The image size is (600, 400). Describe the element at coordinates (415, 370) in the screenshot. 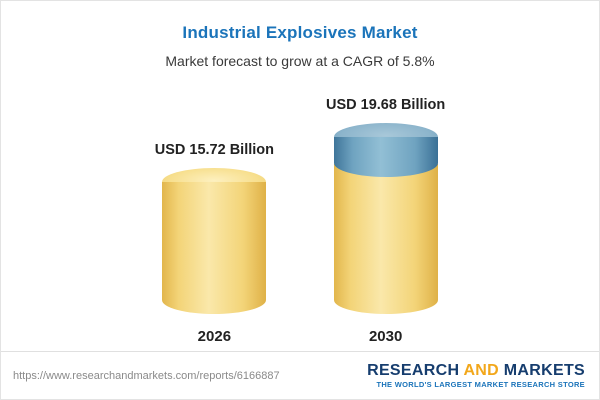

I see `logo-word-research: RESEARCH` at that location.